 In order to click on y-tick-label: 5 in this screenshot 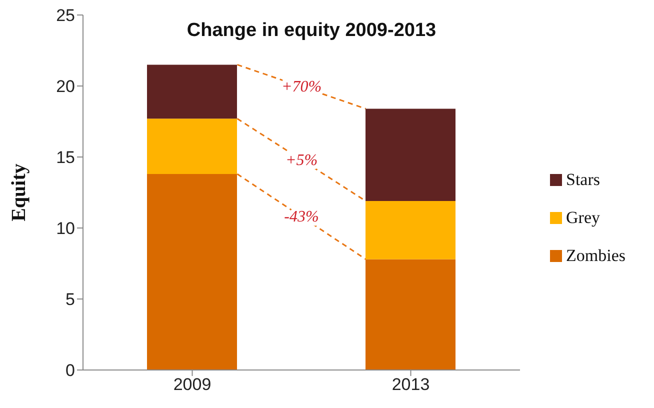, I will do `click(70, 300)`.